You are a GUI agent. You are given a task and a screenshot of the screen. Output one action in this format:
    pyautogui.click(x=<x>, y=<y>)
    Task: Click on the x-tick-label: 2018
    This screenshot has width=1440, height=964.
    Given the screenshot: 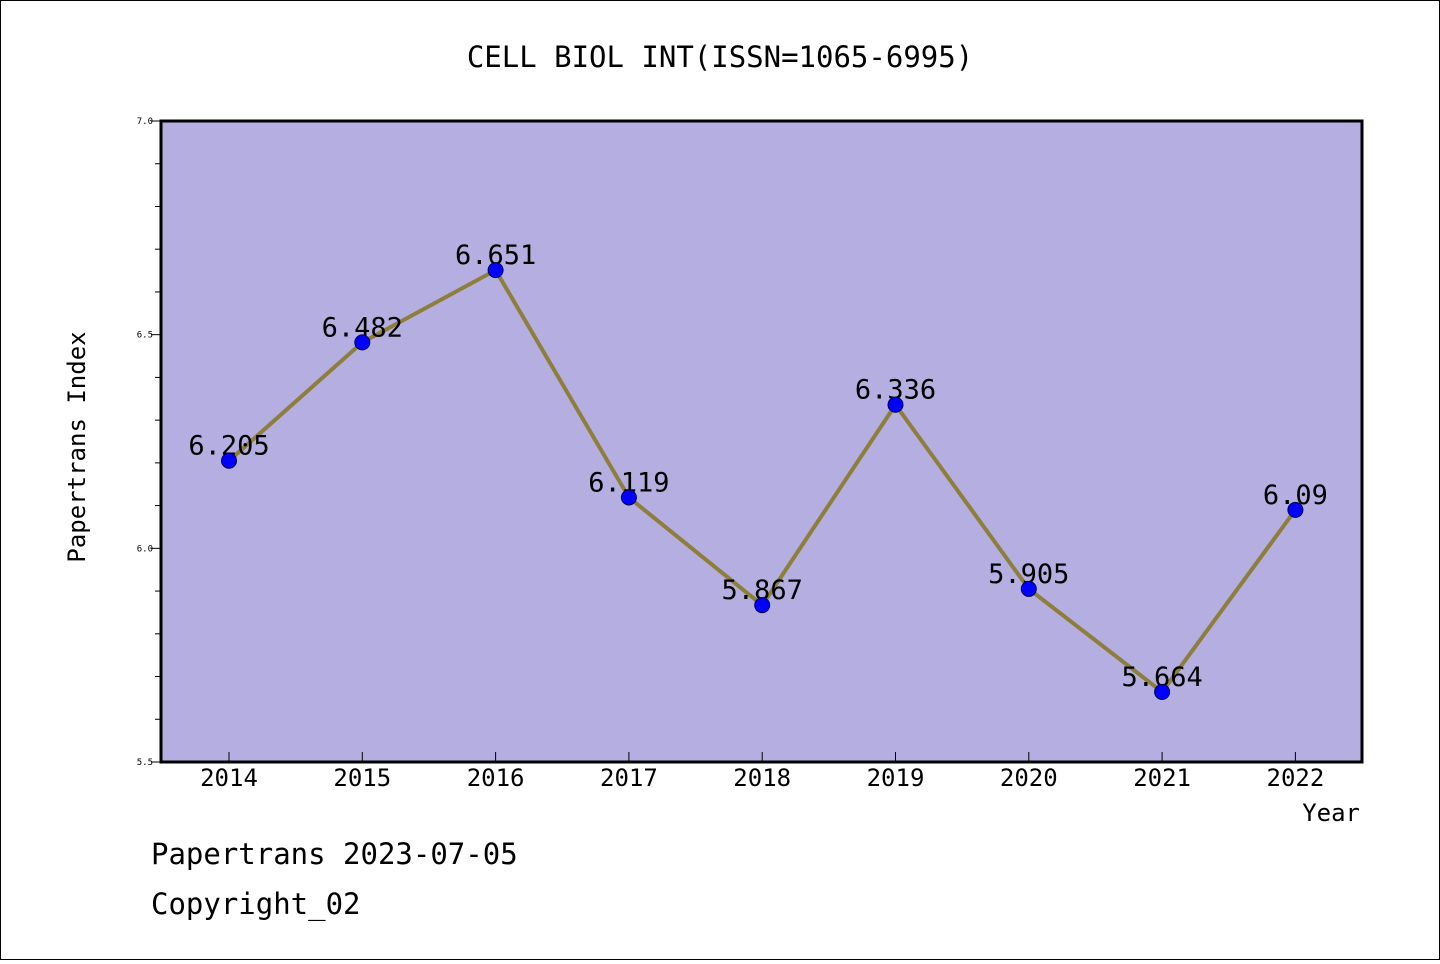 What is the action you would take?
    pyautogui.click(x=762, y=778)
    